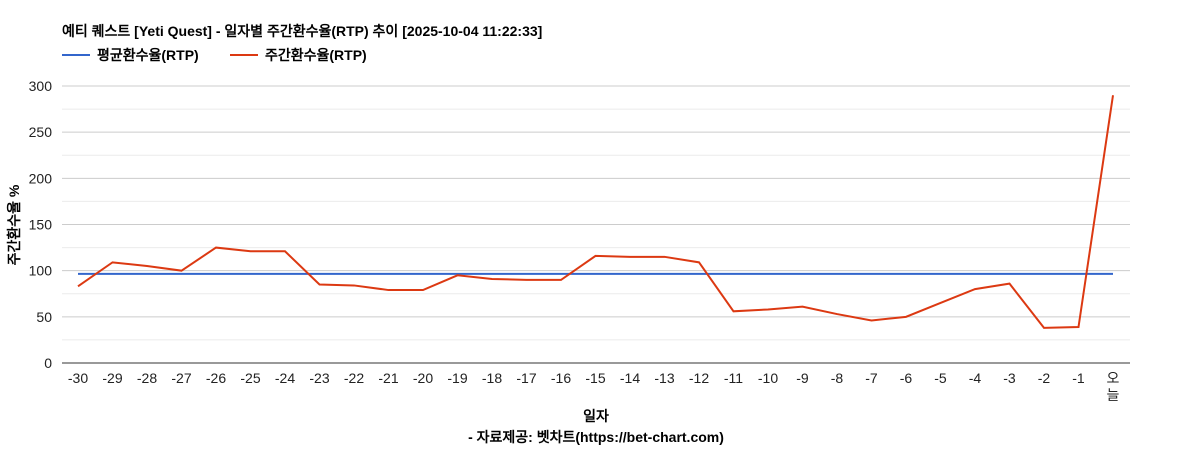 The height and width of the screenshot is (450, 1190). Describe the element at coordinates (595, 378) in the screenshot. I see `x-tick-label: -15` at that location.